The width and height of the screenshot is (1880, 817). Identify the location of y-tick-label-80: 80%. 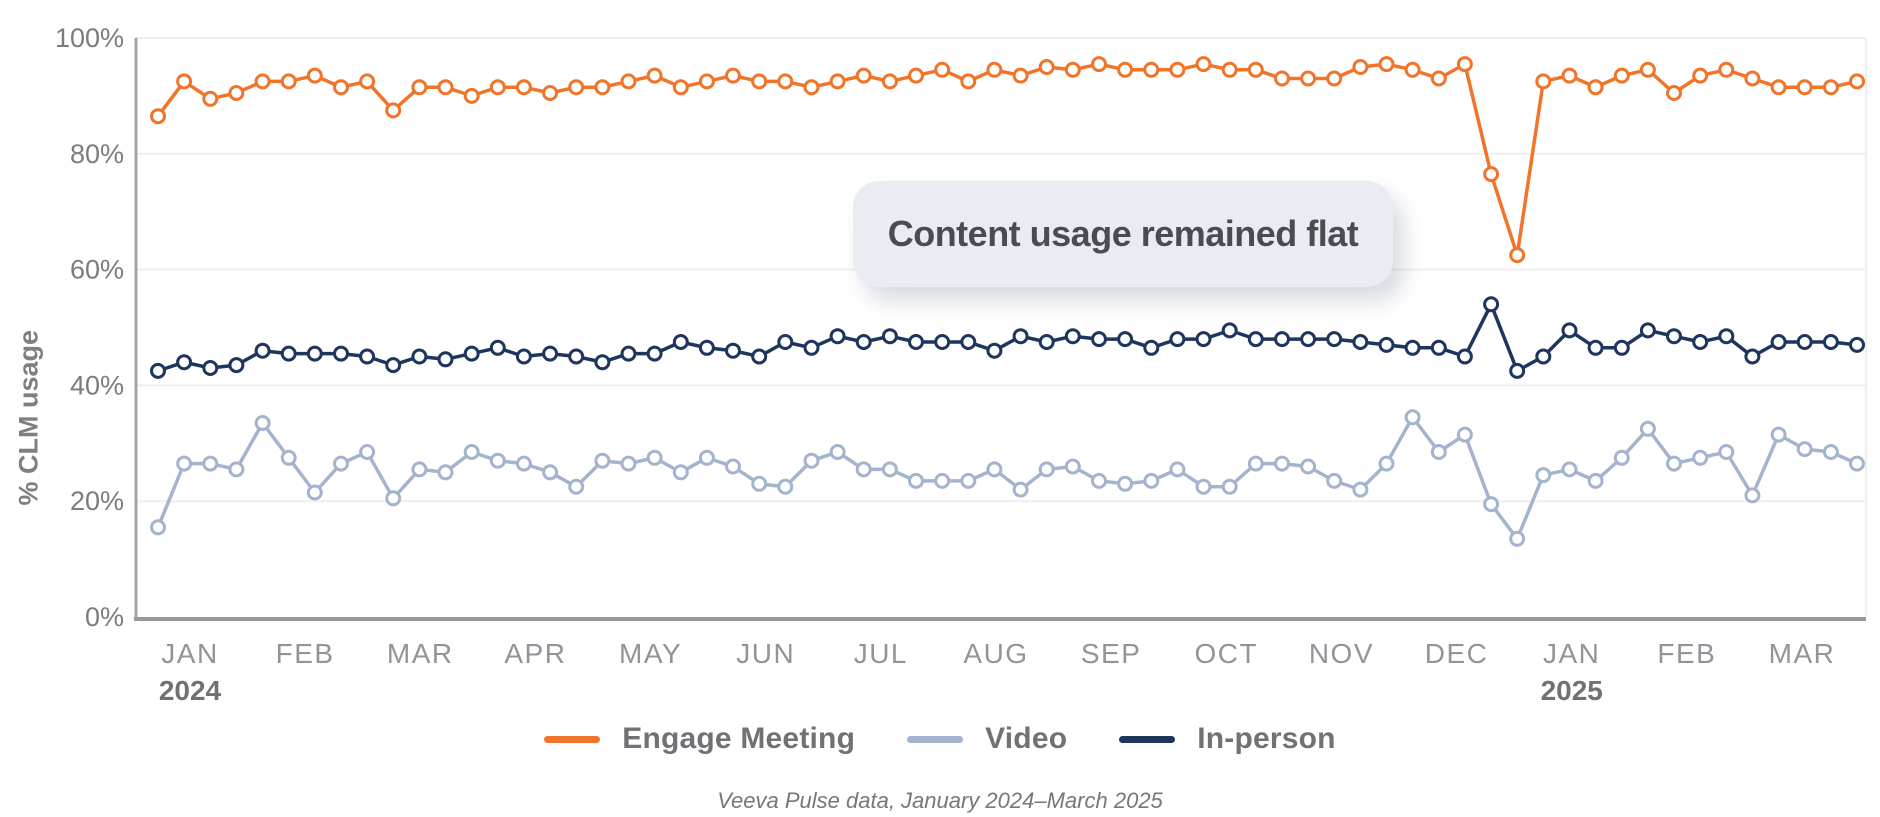
(97, 154).